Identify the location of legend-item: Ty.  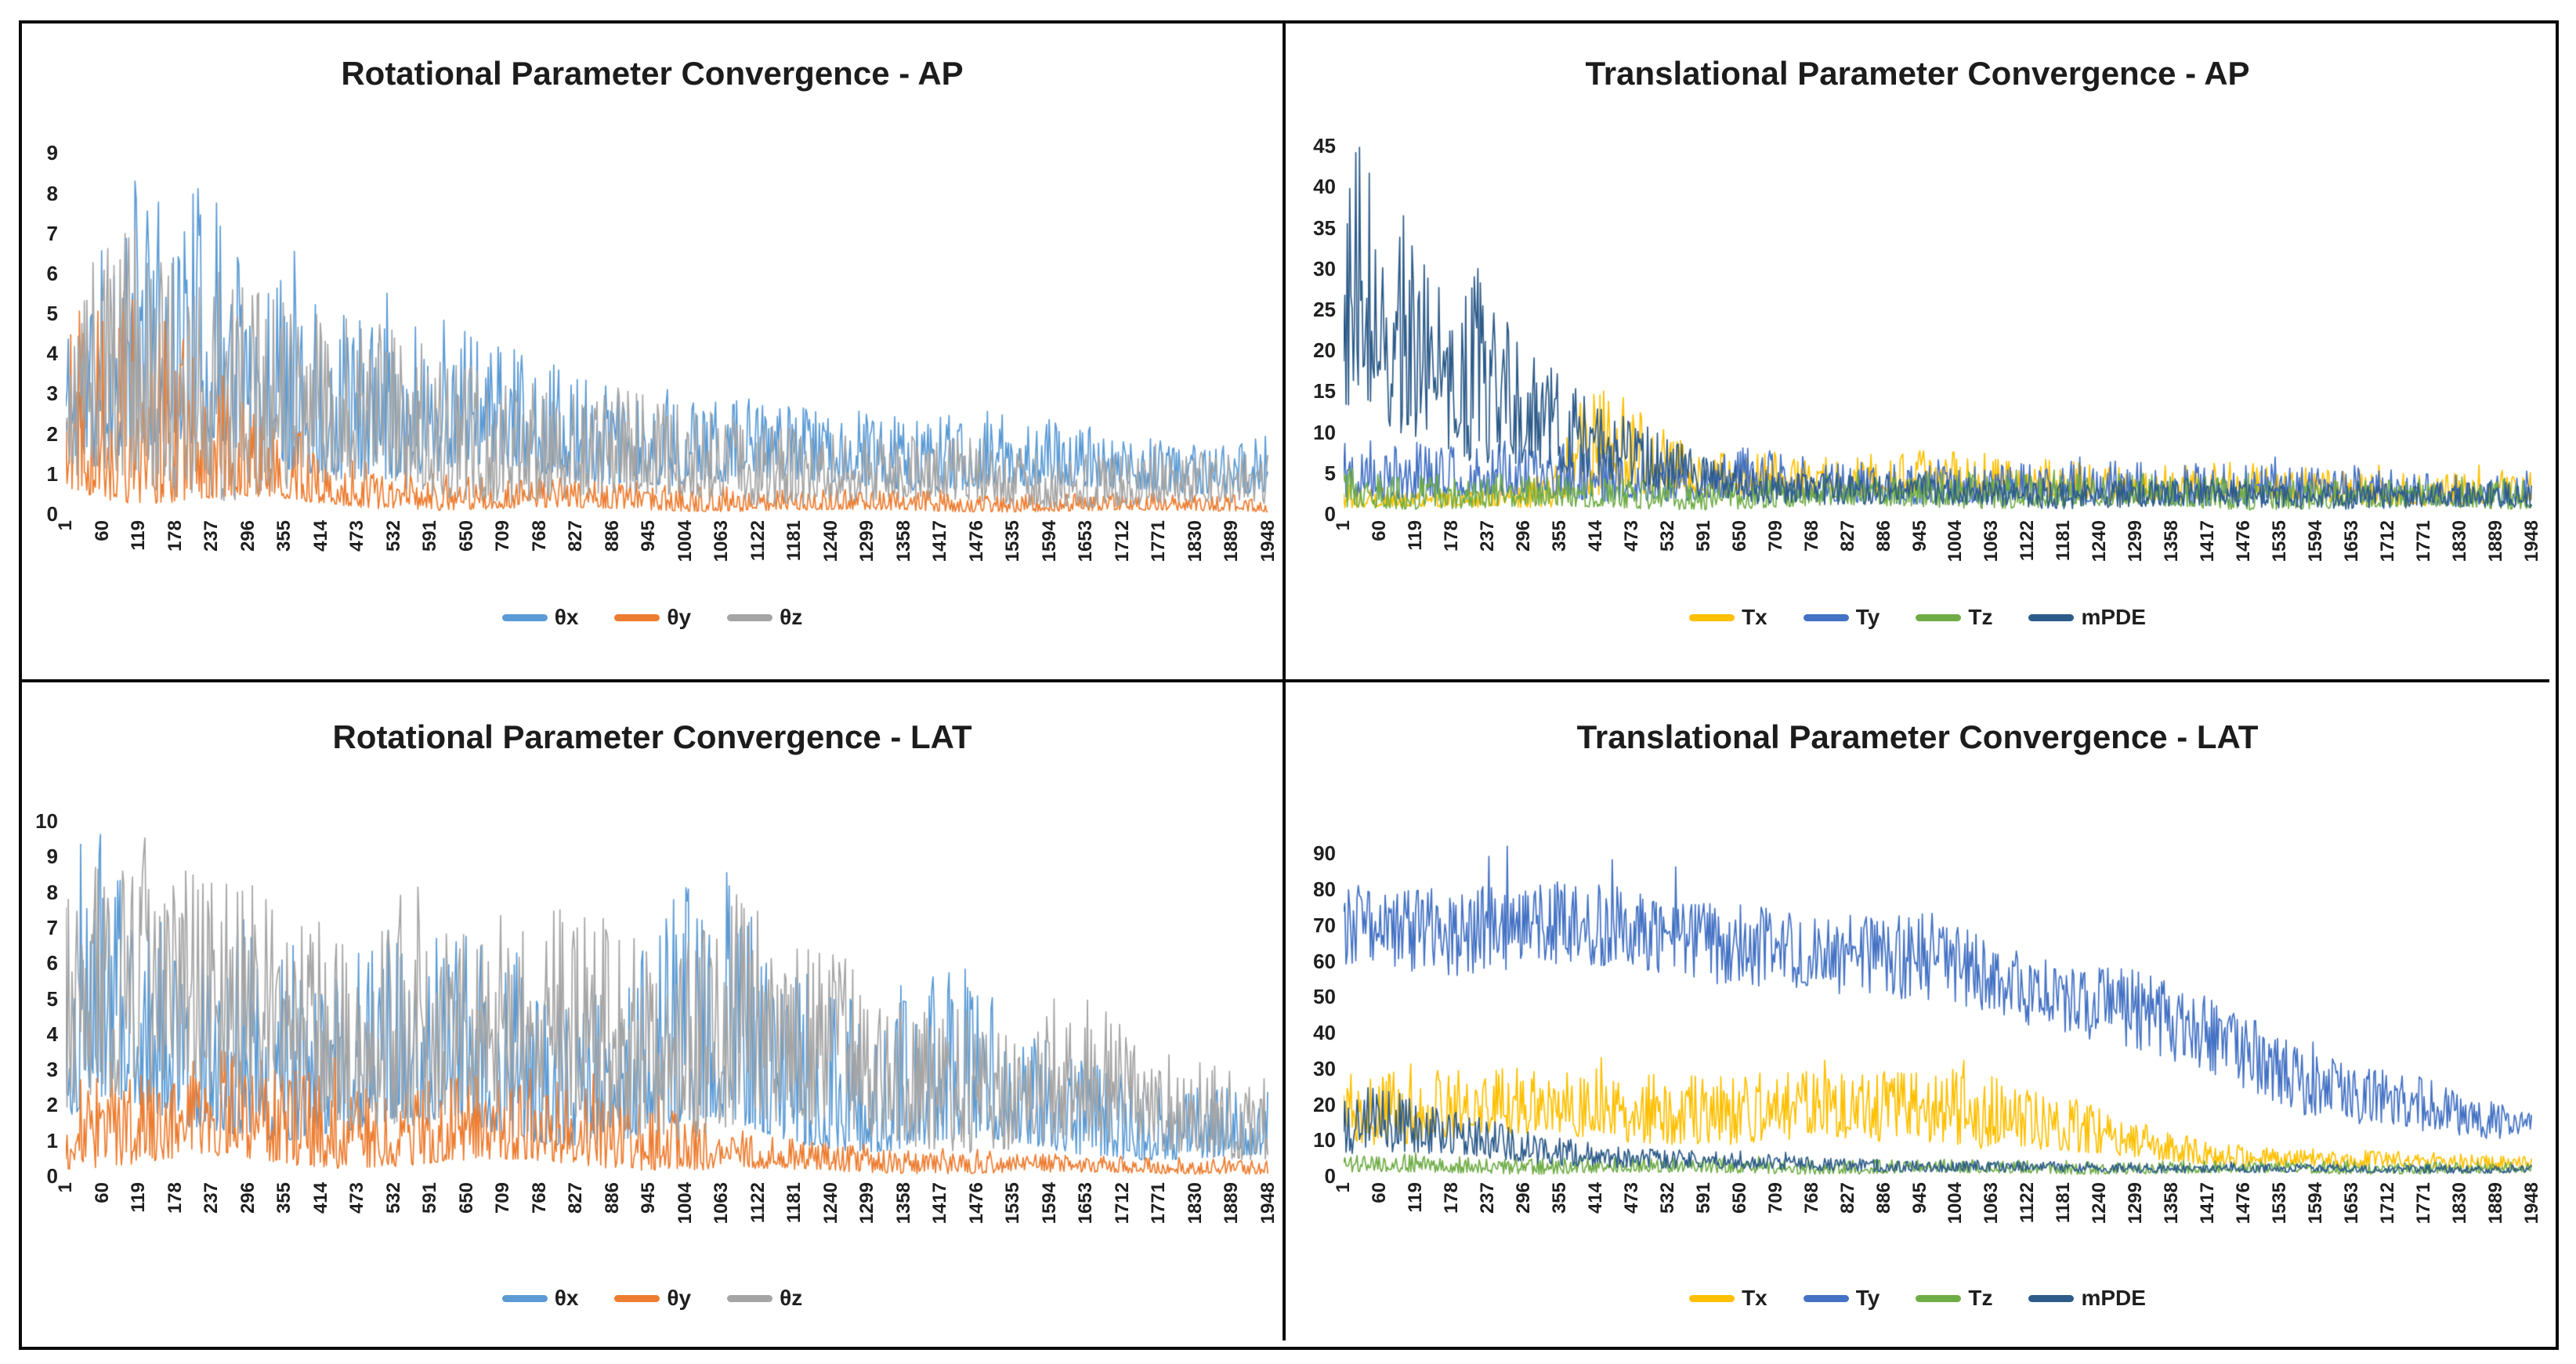
(1842, 1298).